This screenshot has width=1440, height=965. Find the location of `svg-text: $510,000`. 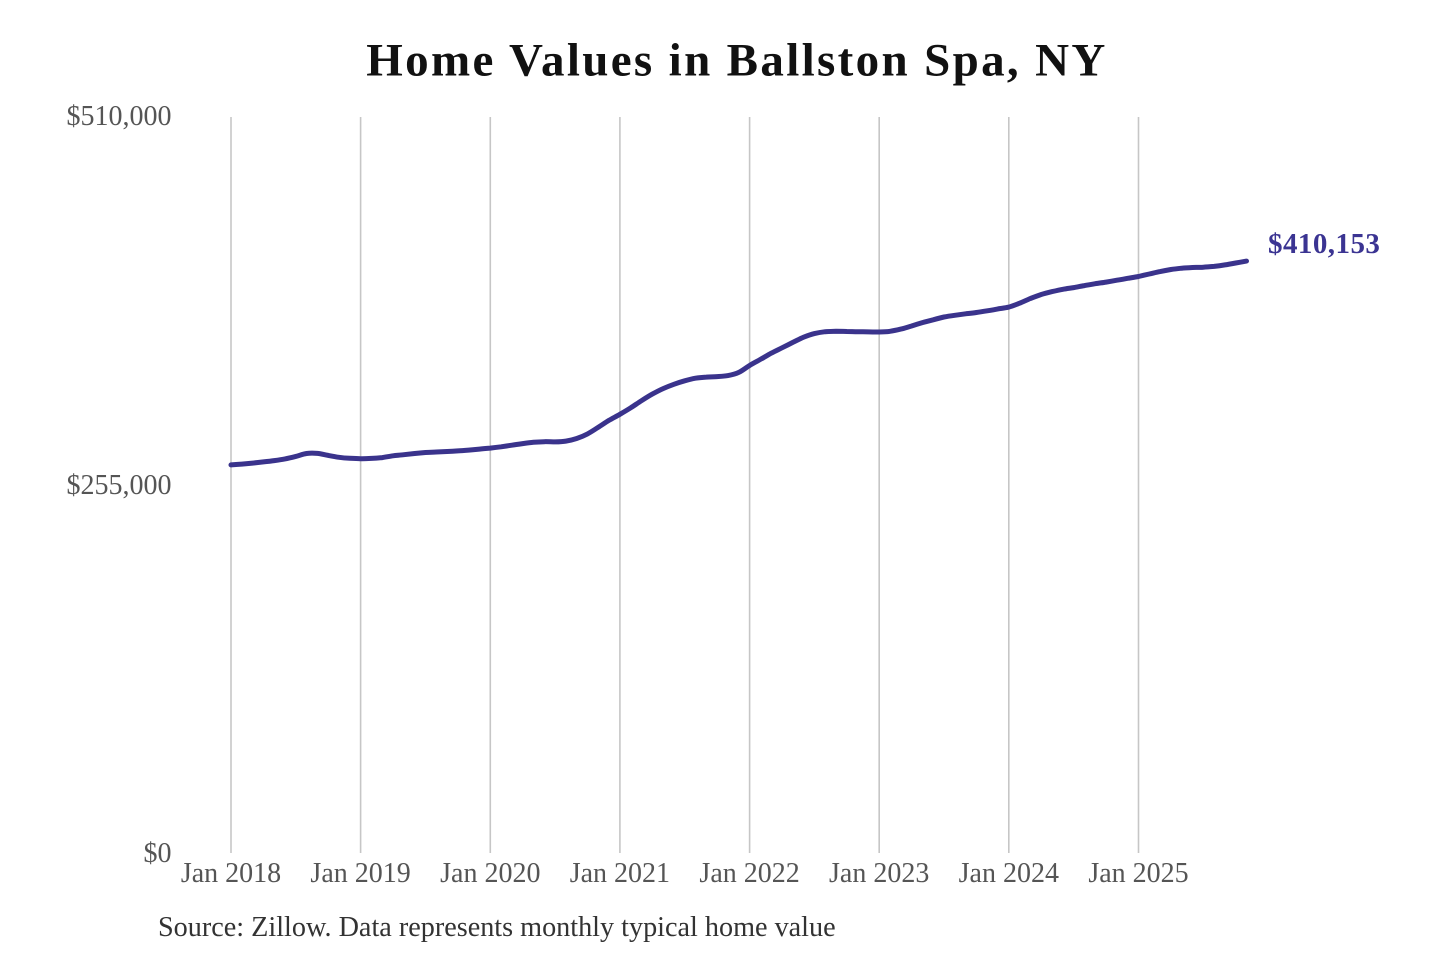

svg-text: $510,000 is located at coordinates (119, 116).